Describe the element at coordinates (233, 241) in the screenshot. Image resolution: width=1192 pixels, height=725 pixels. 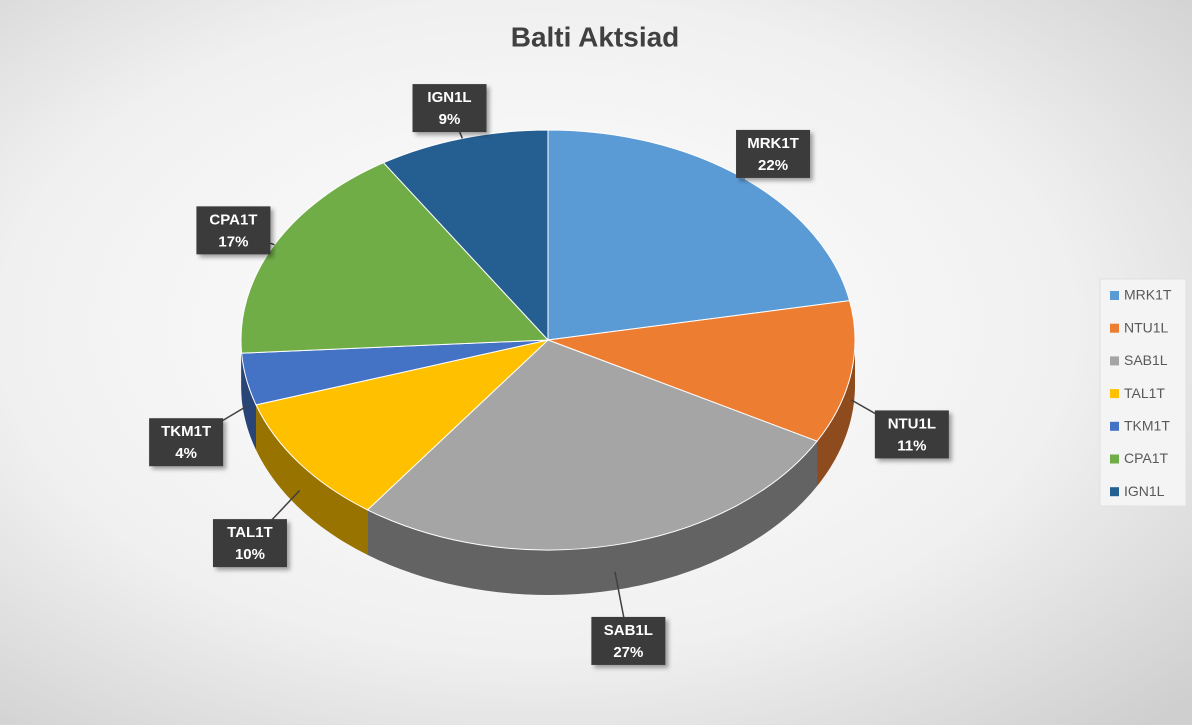
I see `data-label-value: 17%` at that location.